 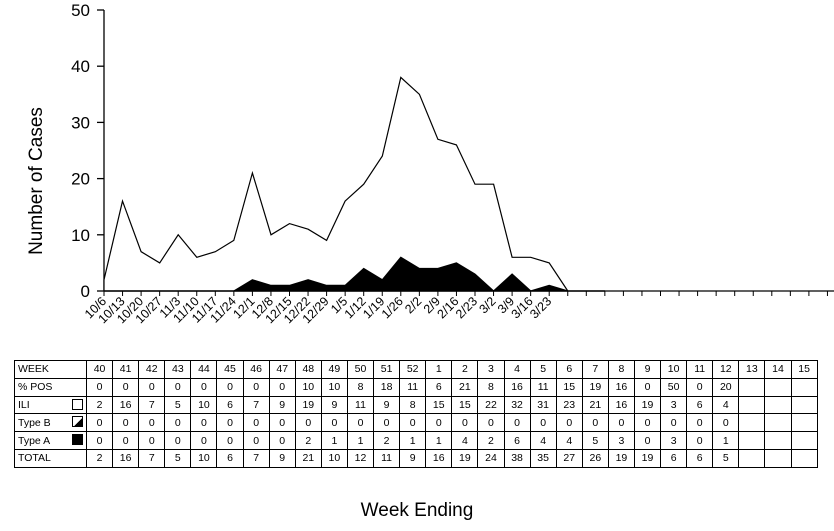 I want to click on table-cell: 21, so click(x=465, y=387).